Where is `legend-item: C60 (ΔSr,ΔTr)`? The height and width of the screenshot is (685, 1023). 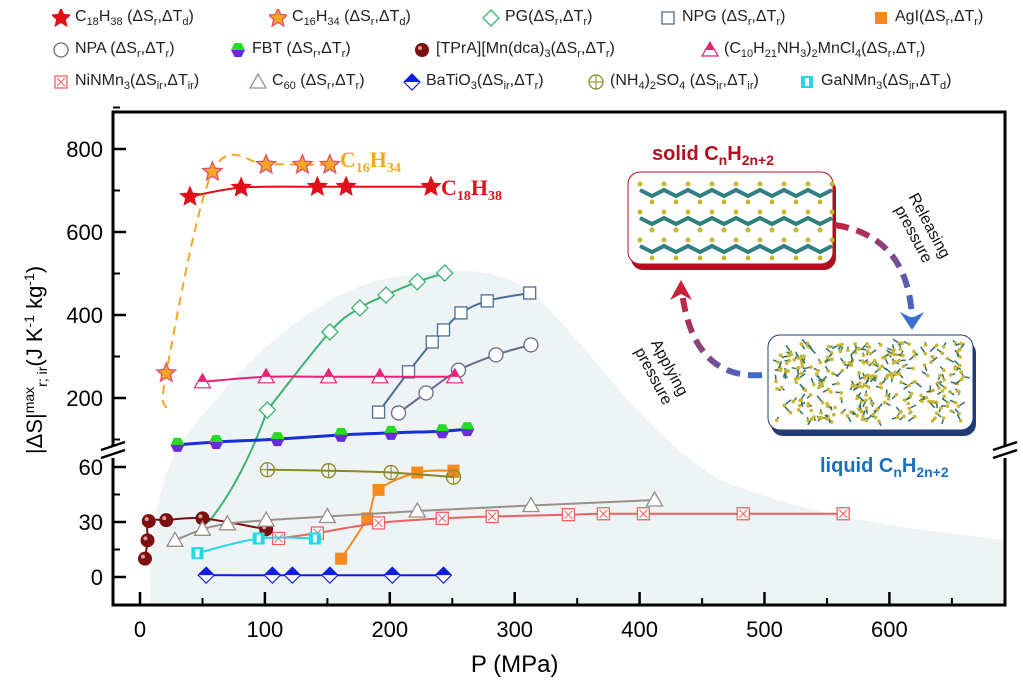 legend-item: C60 (ΔSr,ΔTr) is located at coordinates (307, 82).